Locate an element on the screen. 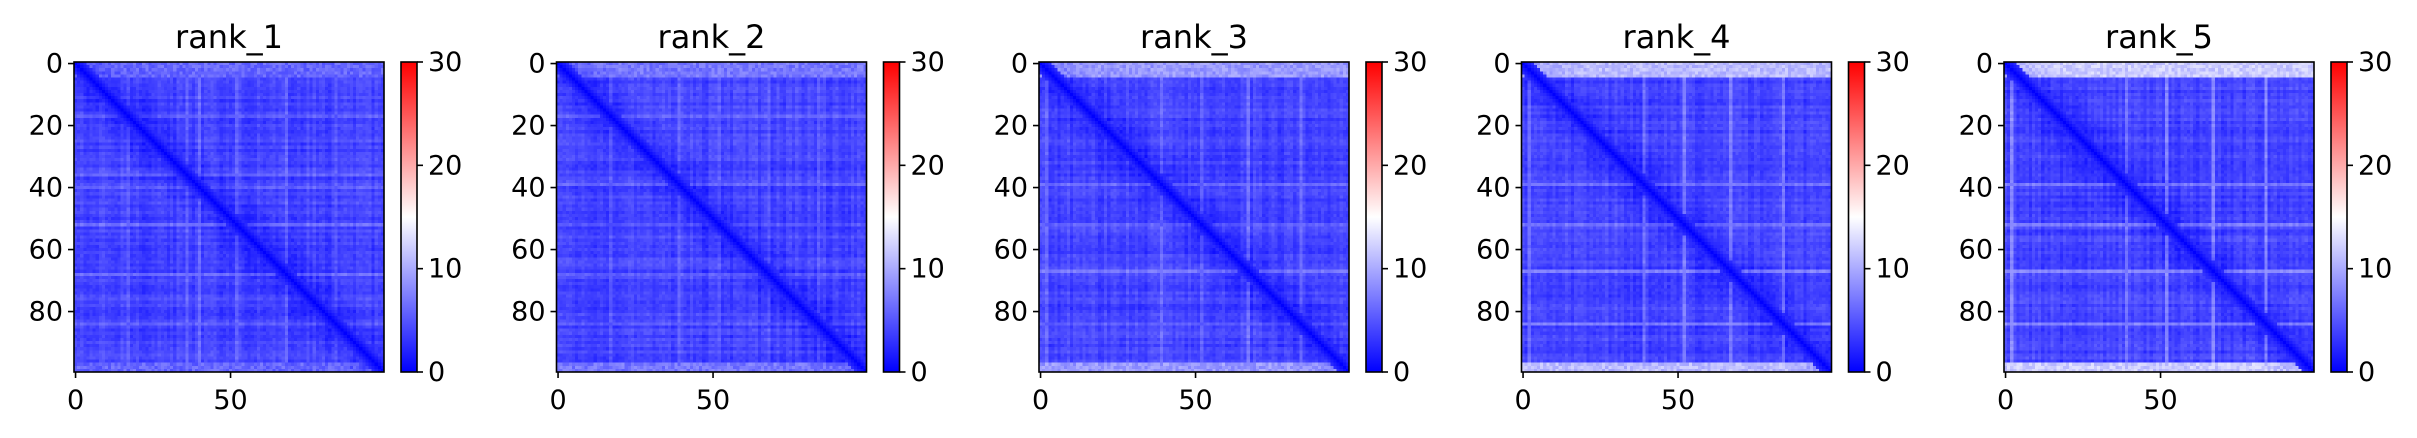 This screenshot has width=2417, height=438. panel-title: rank_5 is located at coordinates (2159, 37).